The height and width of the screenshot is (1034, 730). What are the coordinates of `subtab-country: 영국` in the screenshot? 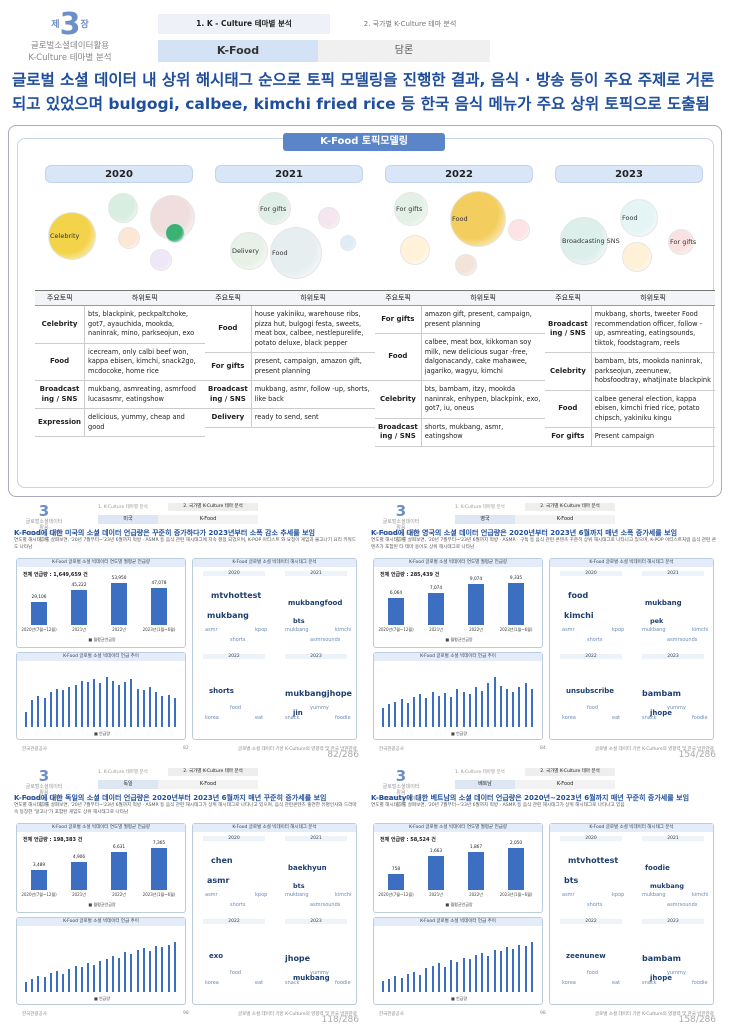 It's located at (485, 519).